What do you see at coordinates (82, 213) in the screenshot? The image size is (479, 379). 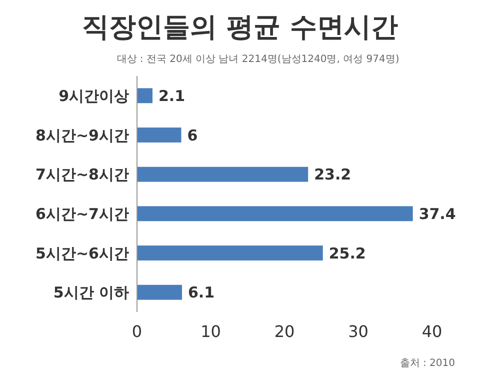 I see `y-tick-label: 6시간~7시간` at bounding box center [82, 213].